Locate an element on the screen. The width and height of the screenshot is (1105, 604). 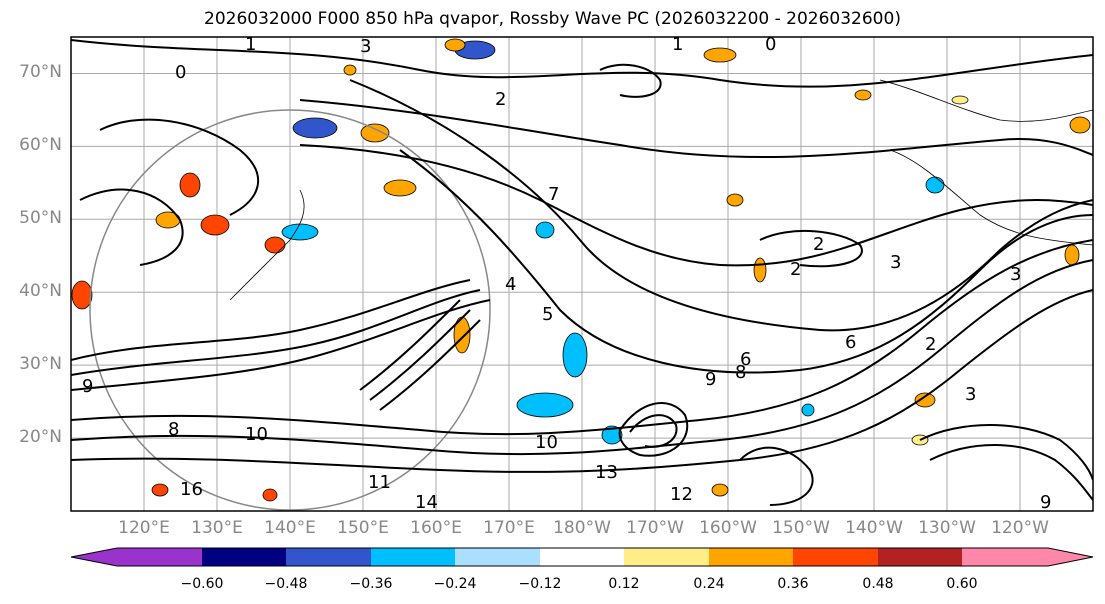
lat-label-70n: 70°N is located at coordinates (40, 72).